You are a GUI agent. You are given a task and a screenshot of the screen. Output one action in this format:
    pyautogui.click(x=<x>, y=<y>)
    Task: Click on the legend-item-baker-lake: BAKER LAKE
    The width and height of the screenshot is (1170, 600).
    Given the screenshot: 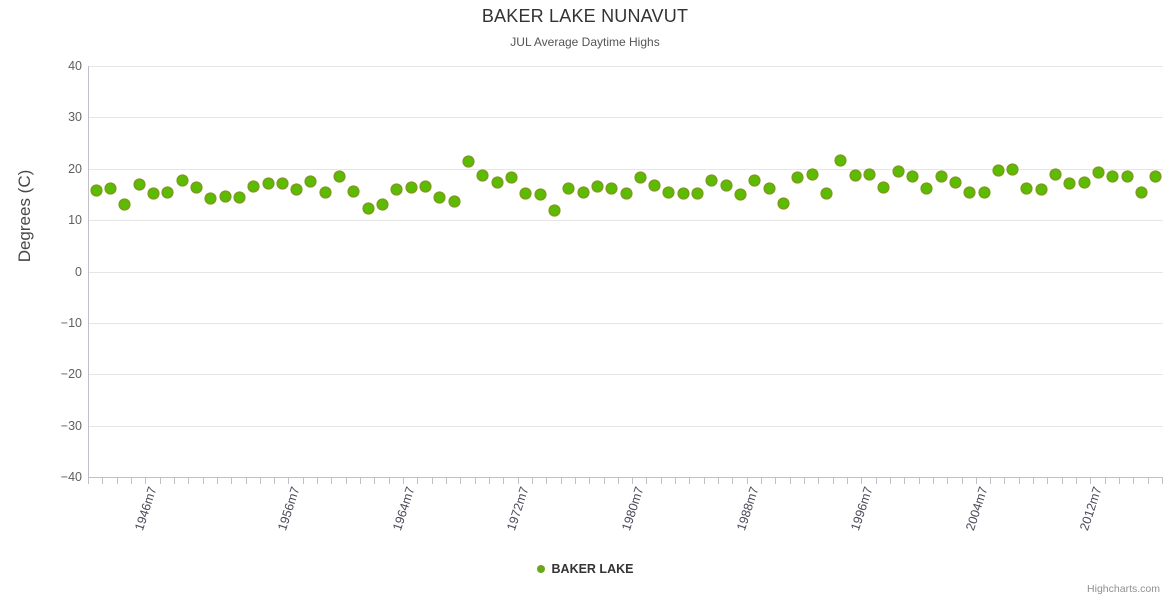 What is the action you would take?
    pyautogui.click(x=584, y=569)
    